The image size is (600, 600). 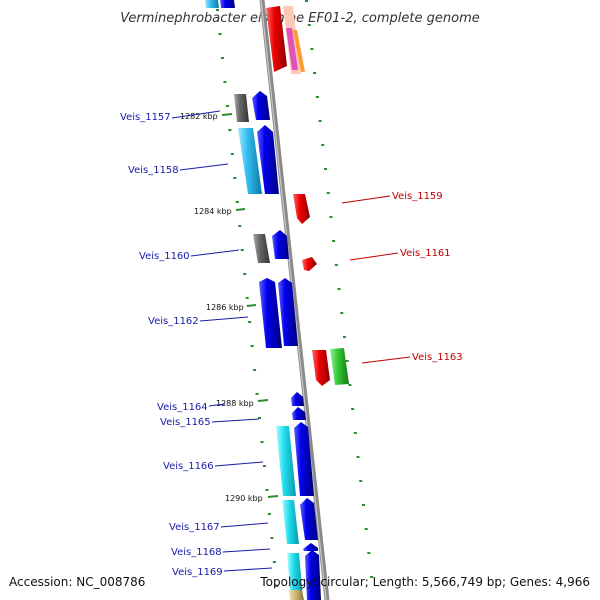 I want to click on kbp-label-1284: 1284 kbp, so click(x=213, y=211).